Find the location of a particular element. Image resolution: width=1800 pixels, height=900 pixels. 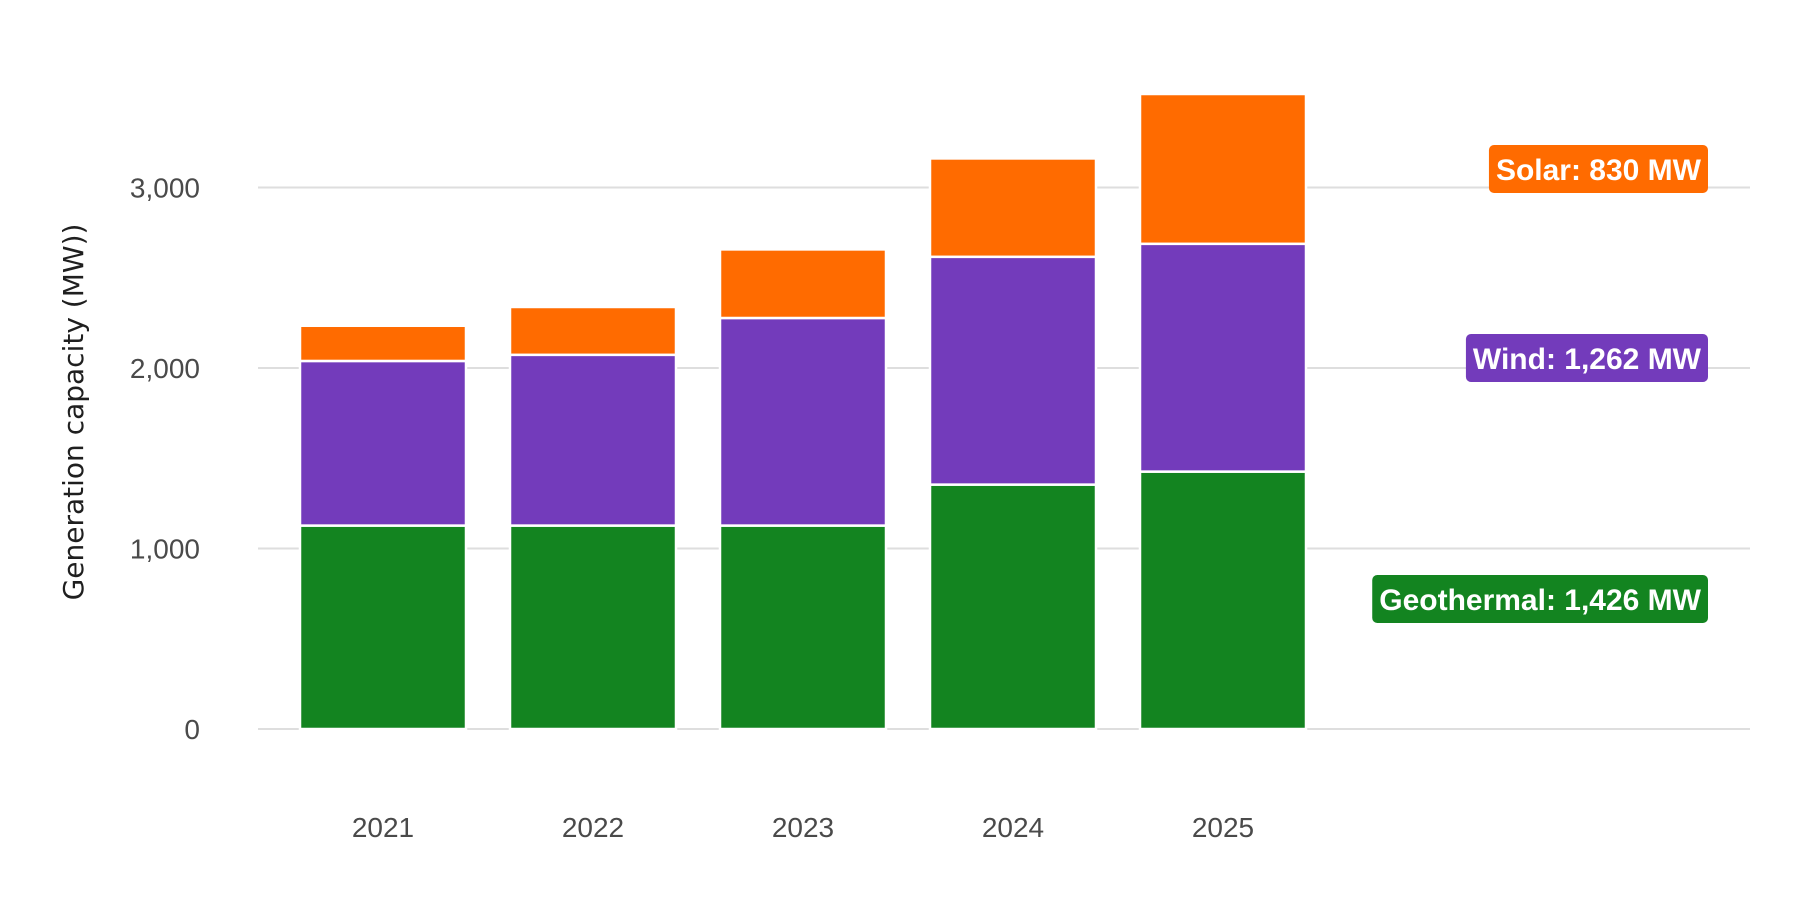

bar-solar-2022 is located at coordinates (593, 331).